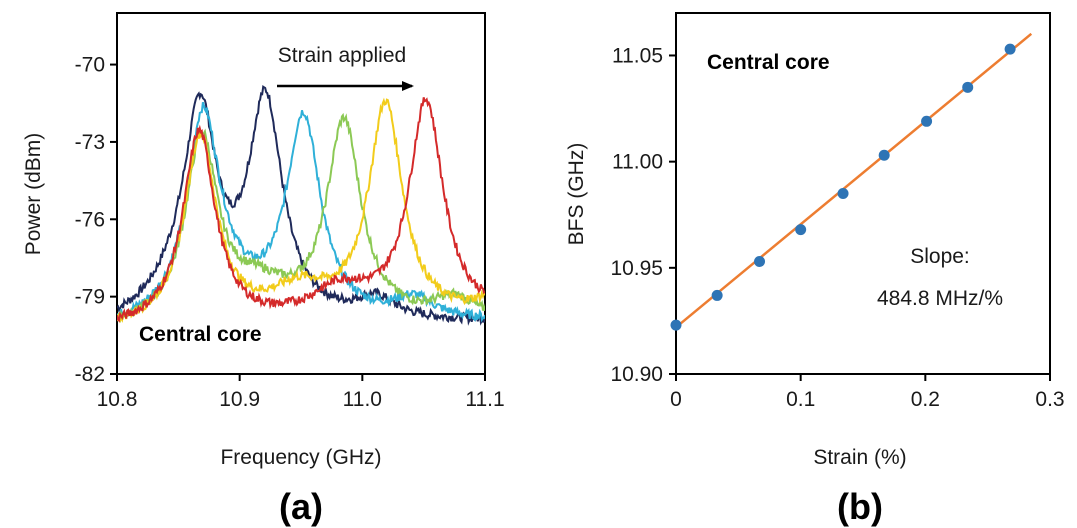  Describe the element at coordinates (33, 194) in the screenshot. I see `panel-a-y-axis-label: Power (dBm)` at that location.